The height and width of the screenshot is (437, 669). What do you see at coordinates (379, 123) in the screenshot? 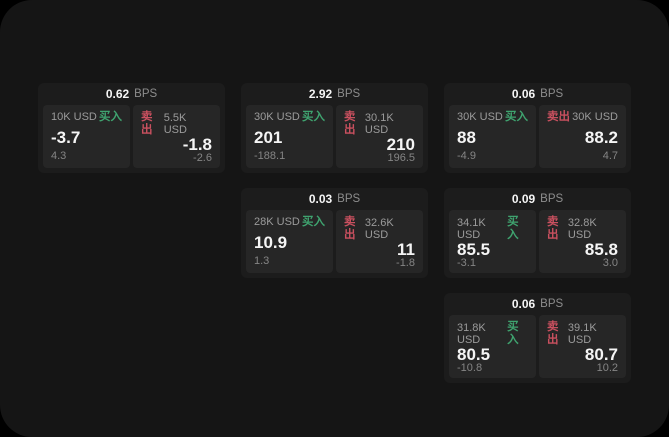
I see `sell-amount: 30.1K USD` at bounding box center [379, 123].